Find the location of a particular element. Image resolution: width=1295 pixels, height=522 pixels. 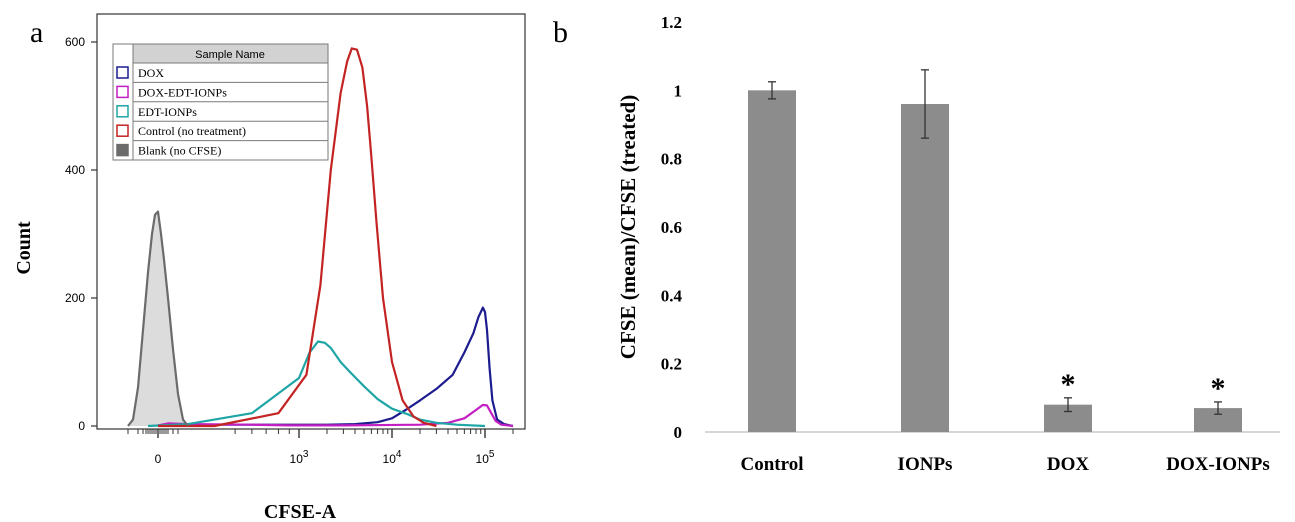

legend-entry-label: Control (no treatment) is located at coordinates (192, 131).